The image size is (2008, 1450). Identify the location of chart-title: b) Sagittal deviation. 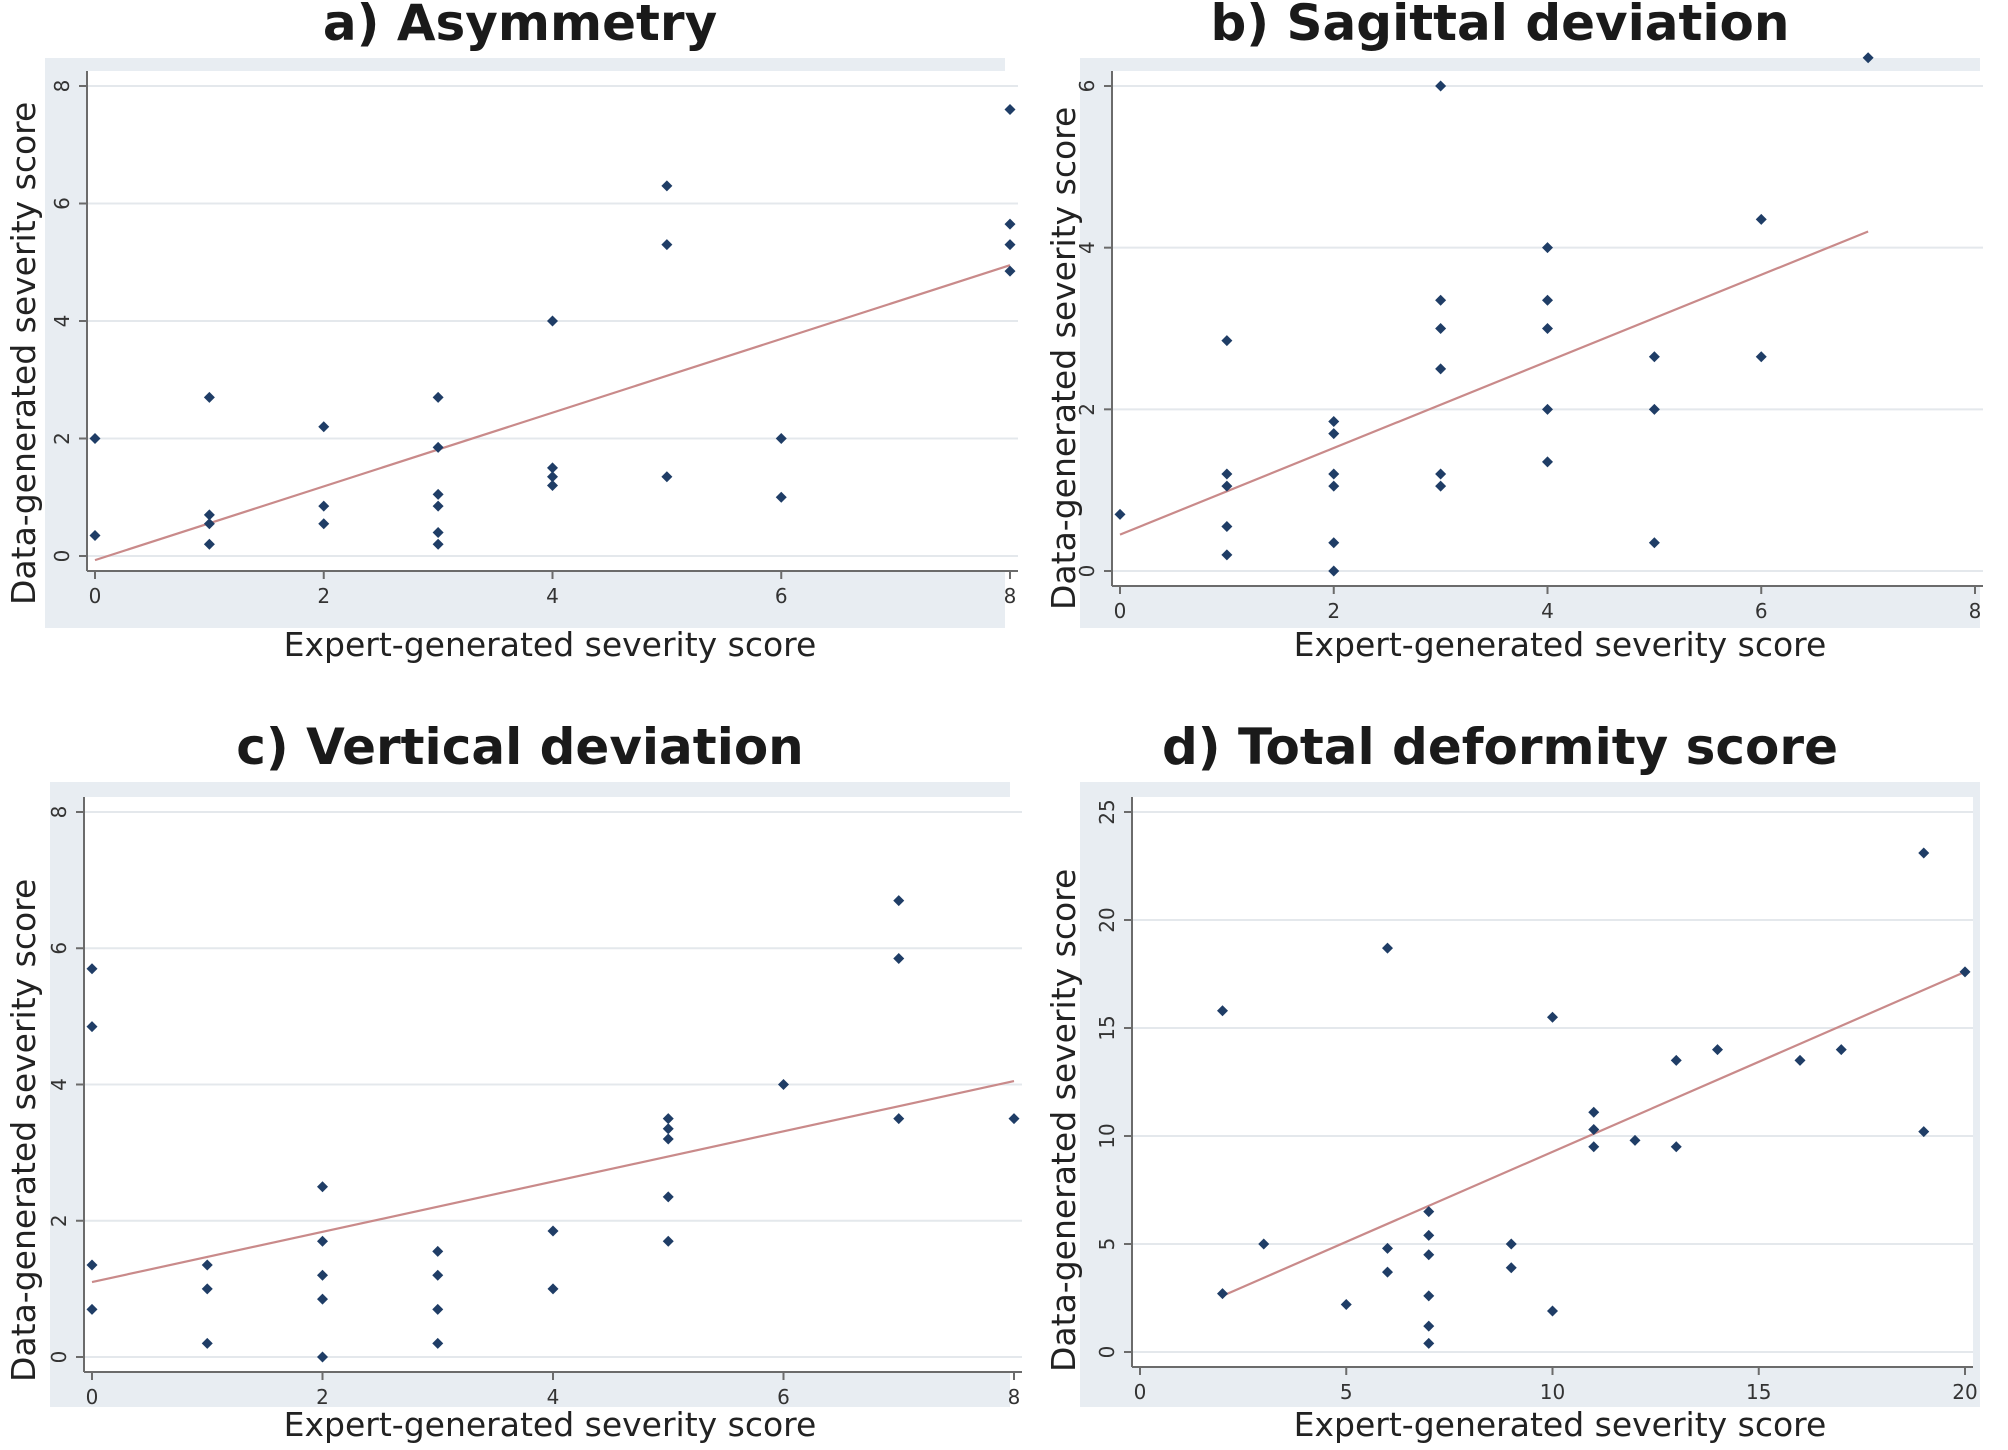
(1500, 26).